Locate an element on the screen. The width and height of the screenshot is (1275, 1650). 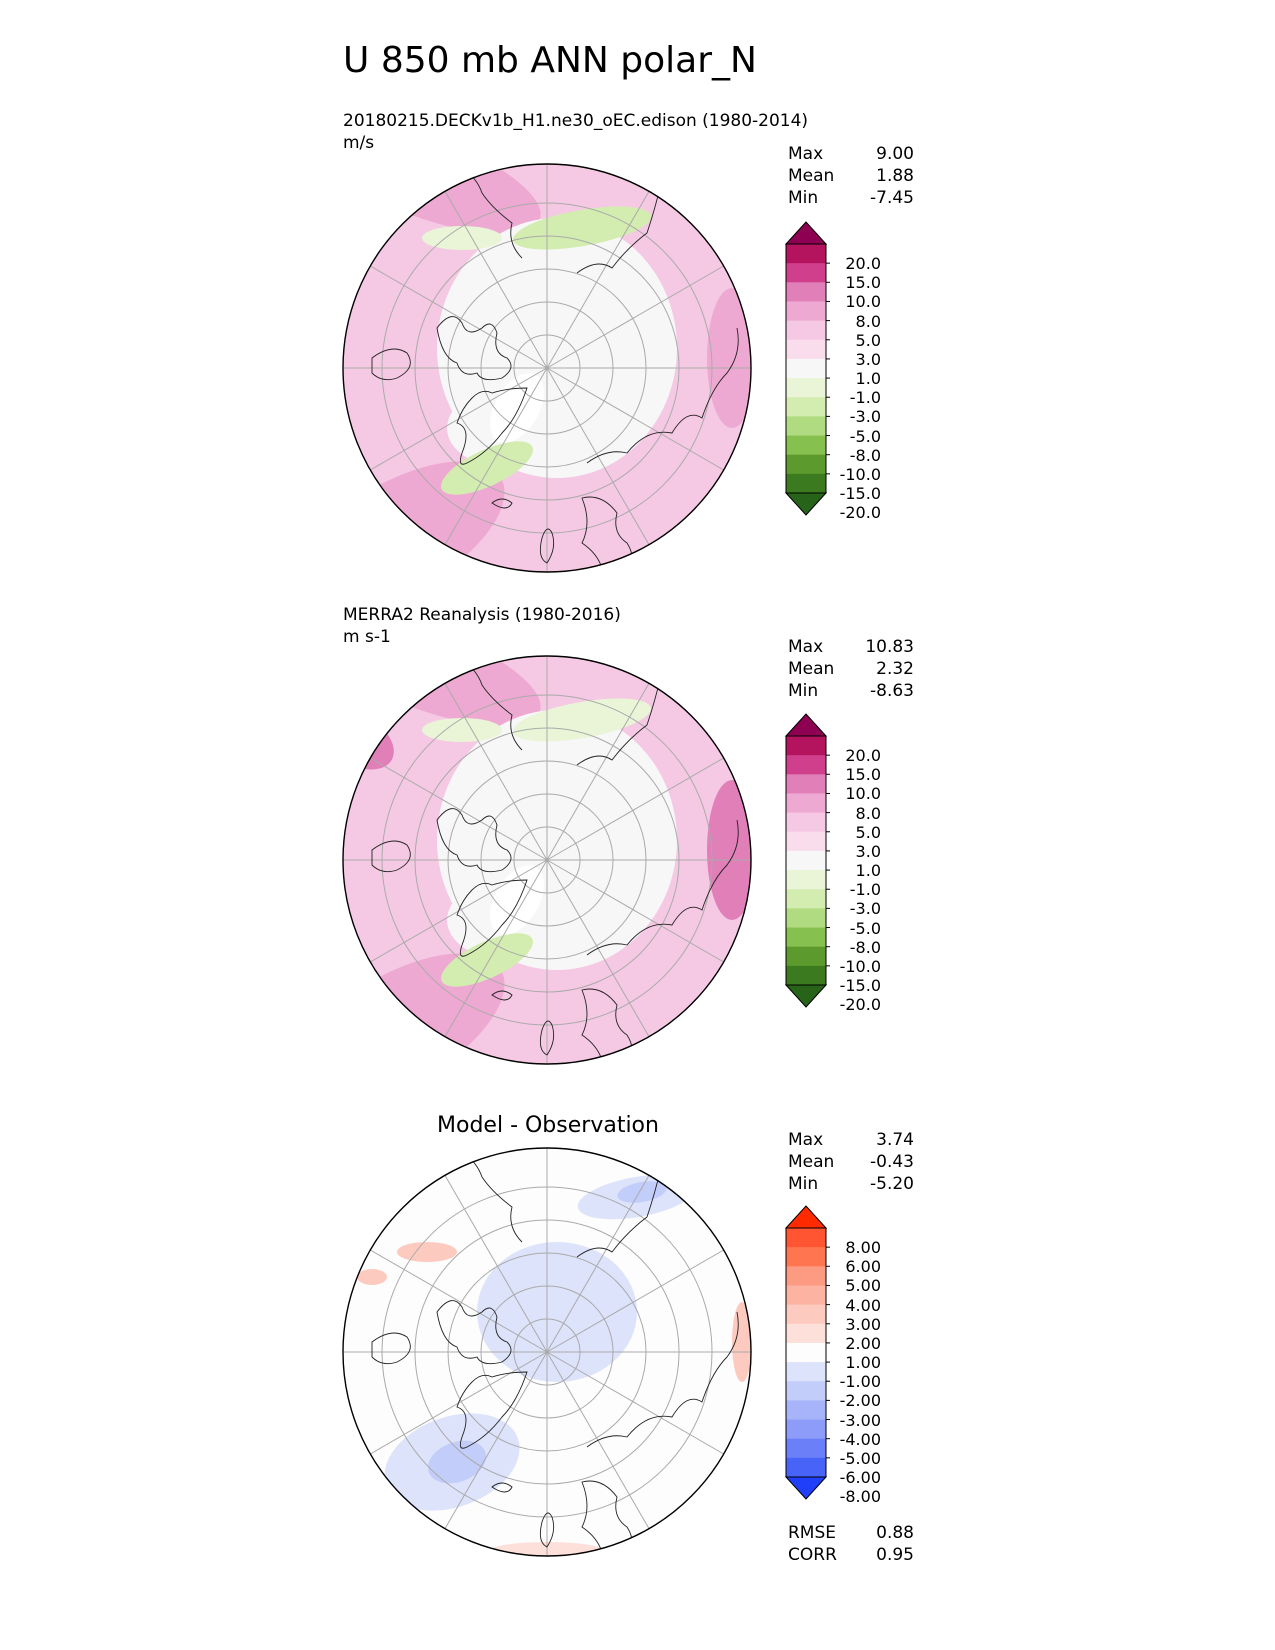
model-map-boundary is located at coordinates (547, 368).